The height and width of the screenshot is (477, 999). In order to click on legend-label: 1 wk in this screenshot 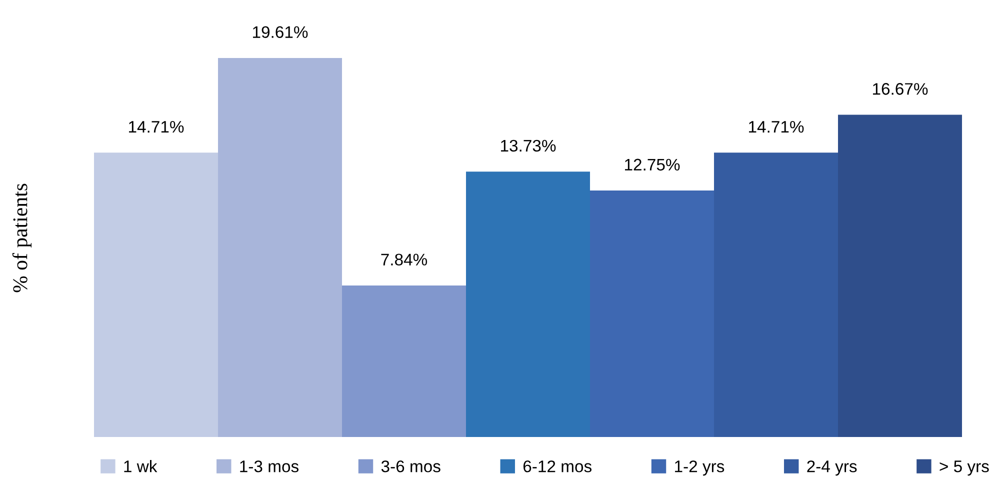, I will do `click(141, 466)`.